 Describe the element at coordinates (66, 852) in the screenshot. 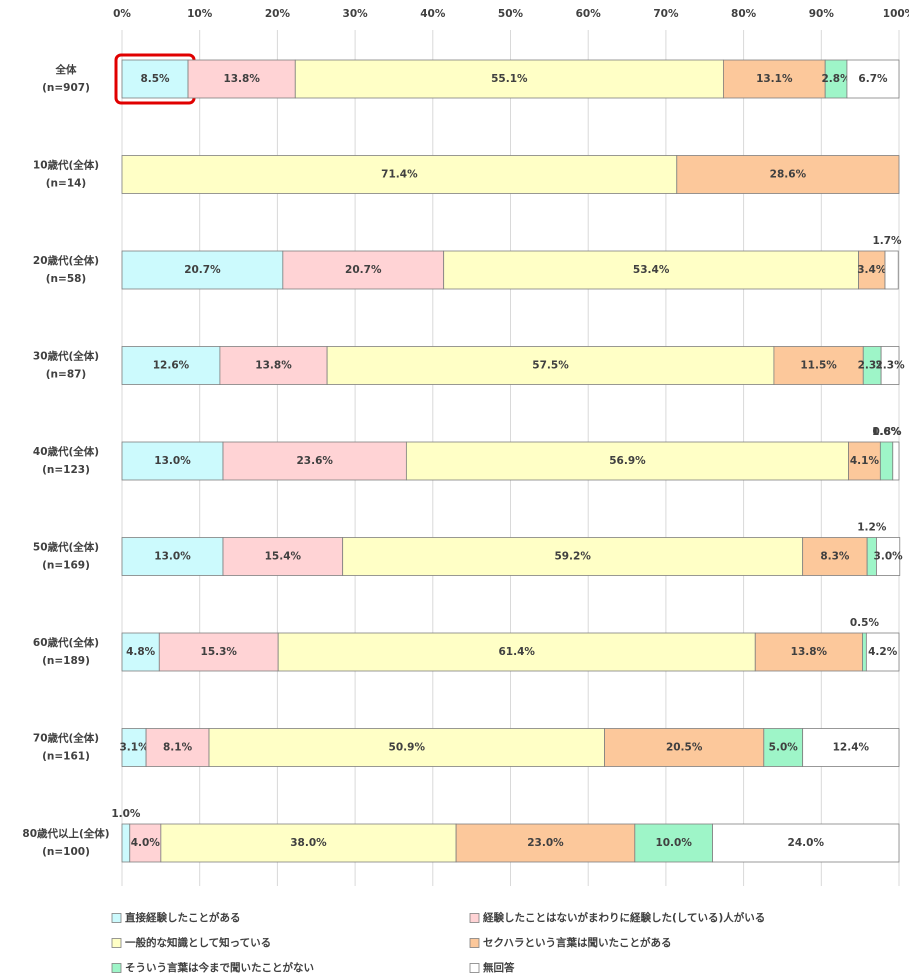

I see `category-note: (n=100)` at that location.